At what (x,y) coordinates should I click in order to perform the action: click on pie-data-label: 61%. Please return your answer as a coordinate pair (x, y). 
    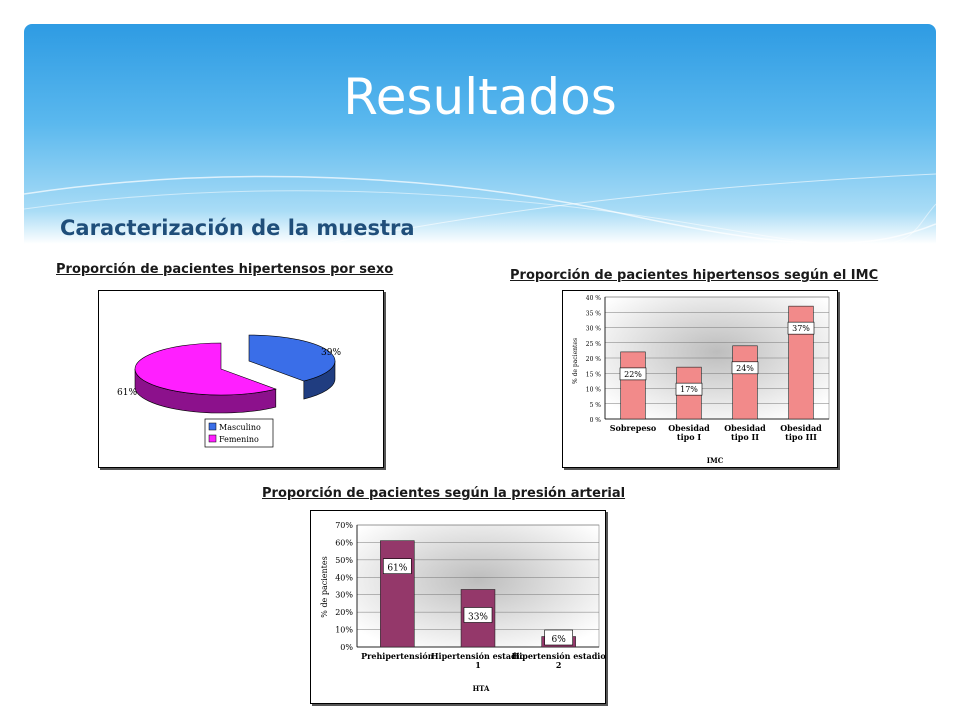
    Looking at the image, I should click on (127, 393).